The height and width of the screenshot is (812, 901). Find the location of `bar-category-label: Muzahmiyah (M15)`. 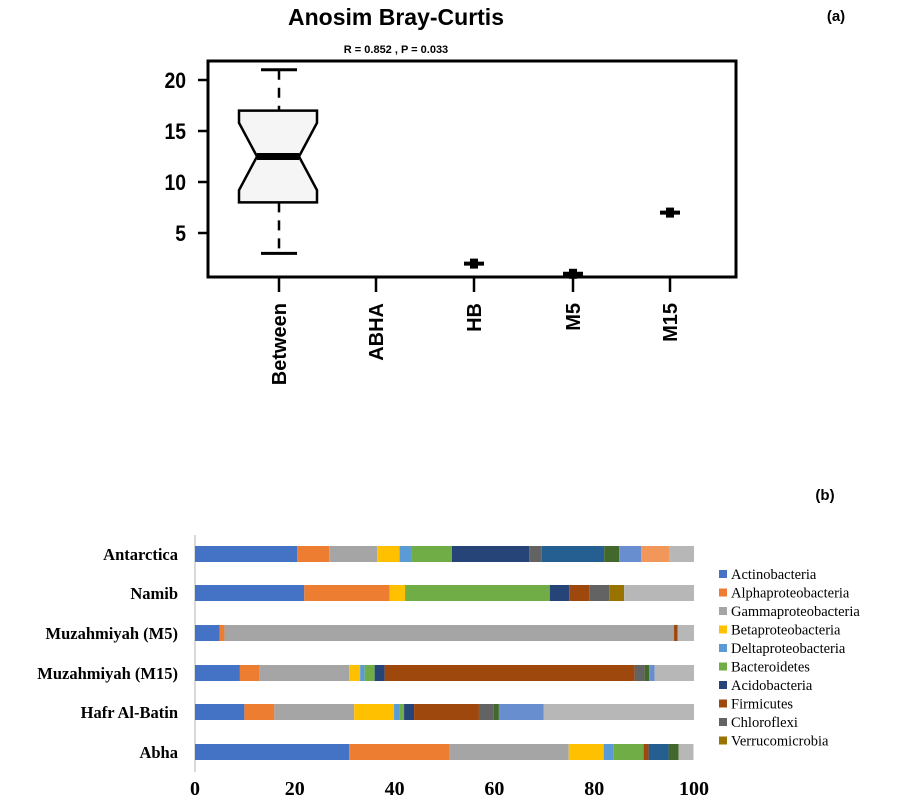

bar-category-label: Muzahmiyah (M15) is located at coordinates (107, 673).